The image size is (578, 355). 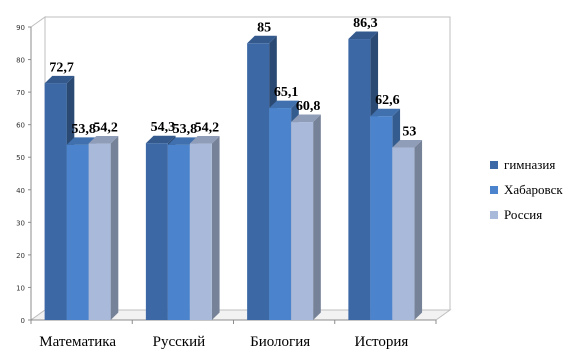 What do you see at coordinates (20, 288) in the screenshot?
I see `y-tick-label: 10` at bounding box center [20, 288].